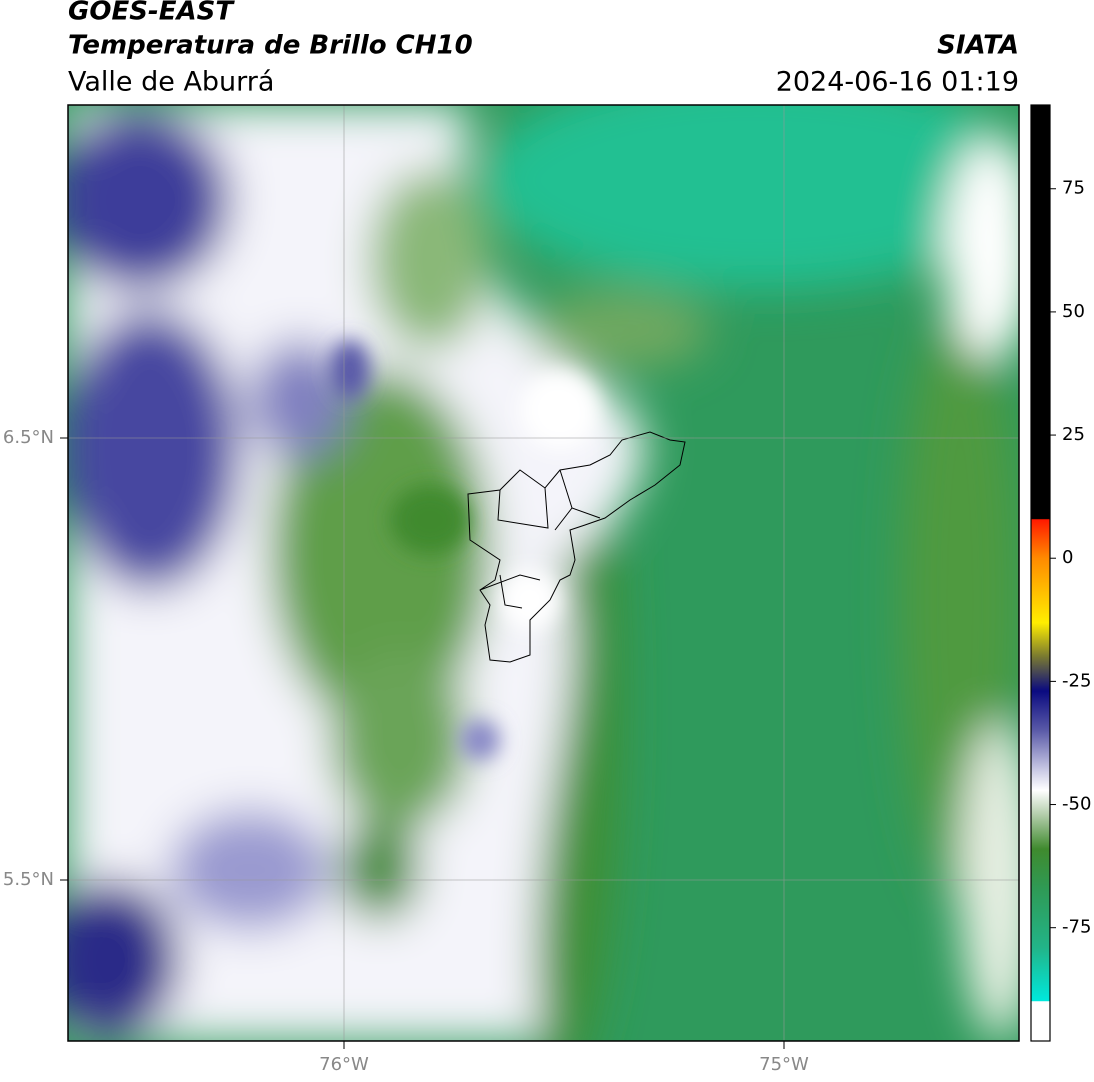 This screenshot has height=1082, width=1094. I want to click on colorbar-tick-label: 0, so click(1067, 557).